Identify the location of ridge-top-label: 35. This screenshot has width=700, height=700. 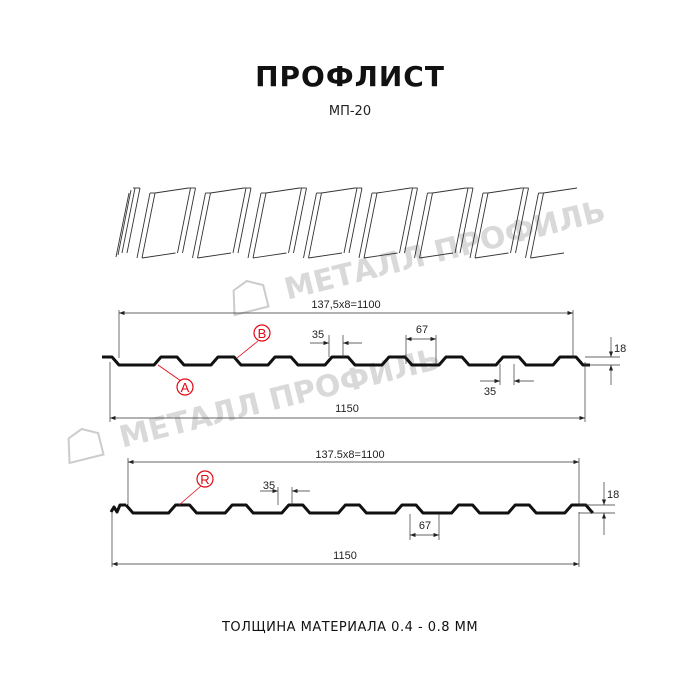
(318, 335).